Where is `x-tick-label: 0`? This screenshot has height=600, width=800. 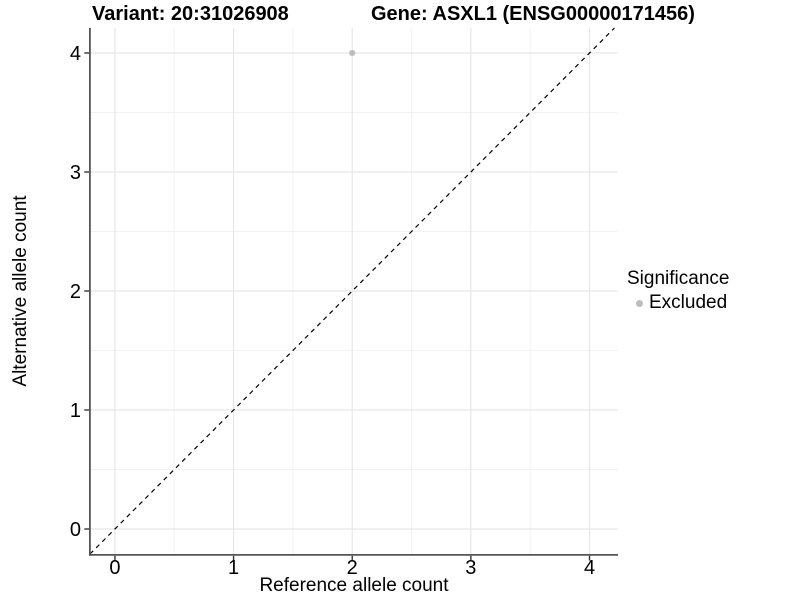 x-tick-label: 0 is located at coordinates (114, 568).